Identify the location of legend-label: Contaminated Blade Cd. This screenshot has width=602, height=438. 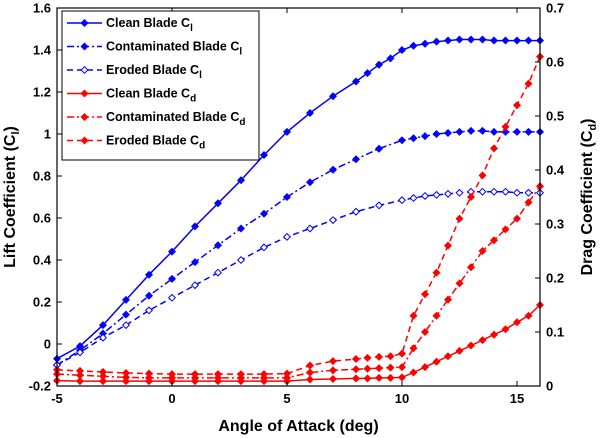
(175, 119).